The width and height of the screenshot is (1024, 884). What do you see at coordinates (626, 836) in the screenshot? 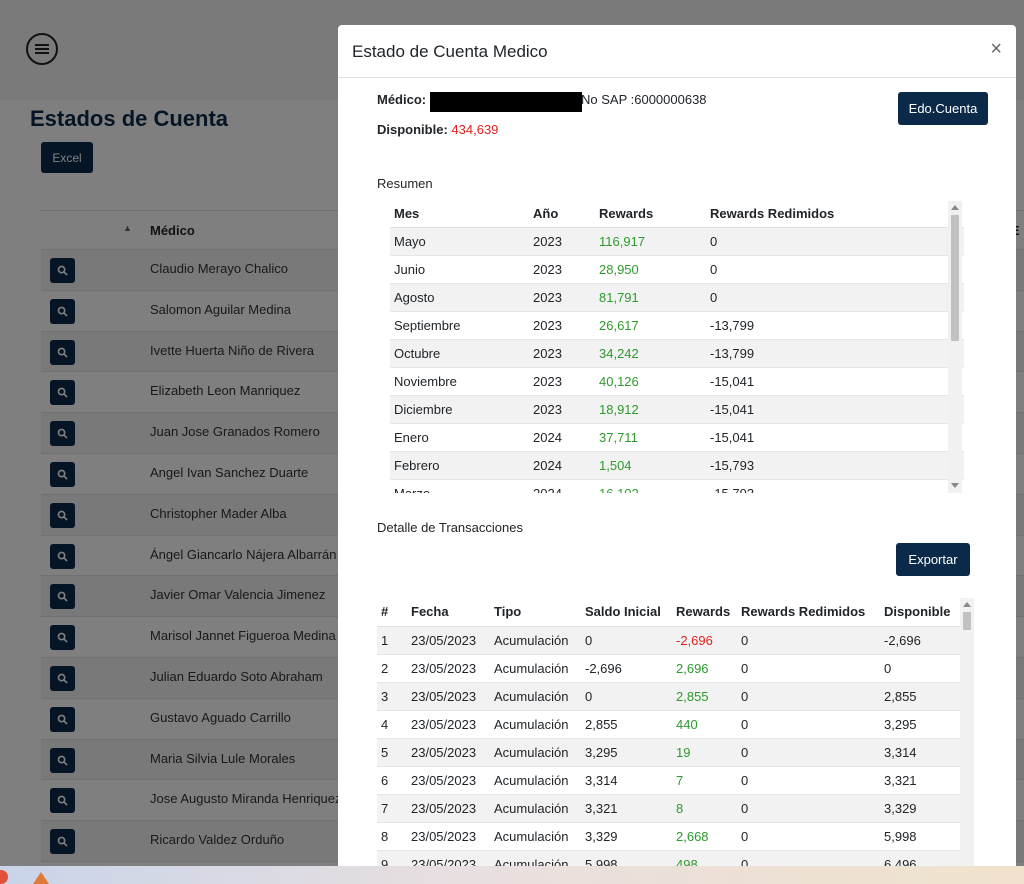
I see `table-cell: 3,329` at bounding box center [626, 836].